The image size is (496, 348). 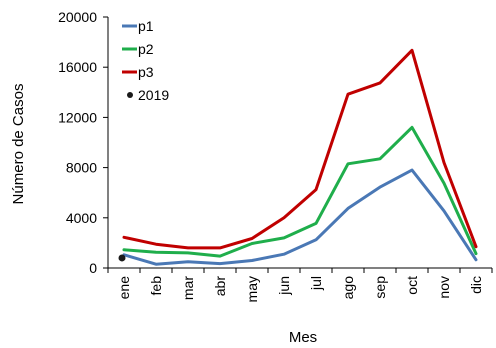 I want to click on legend-label-p2: p2, so click(x=146, y=49).